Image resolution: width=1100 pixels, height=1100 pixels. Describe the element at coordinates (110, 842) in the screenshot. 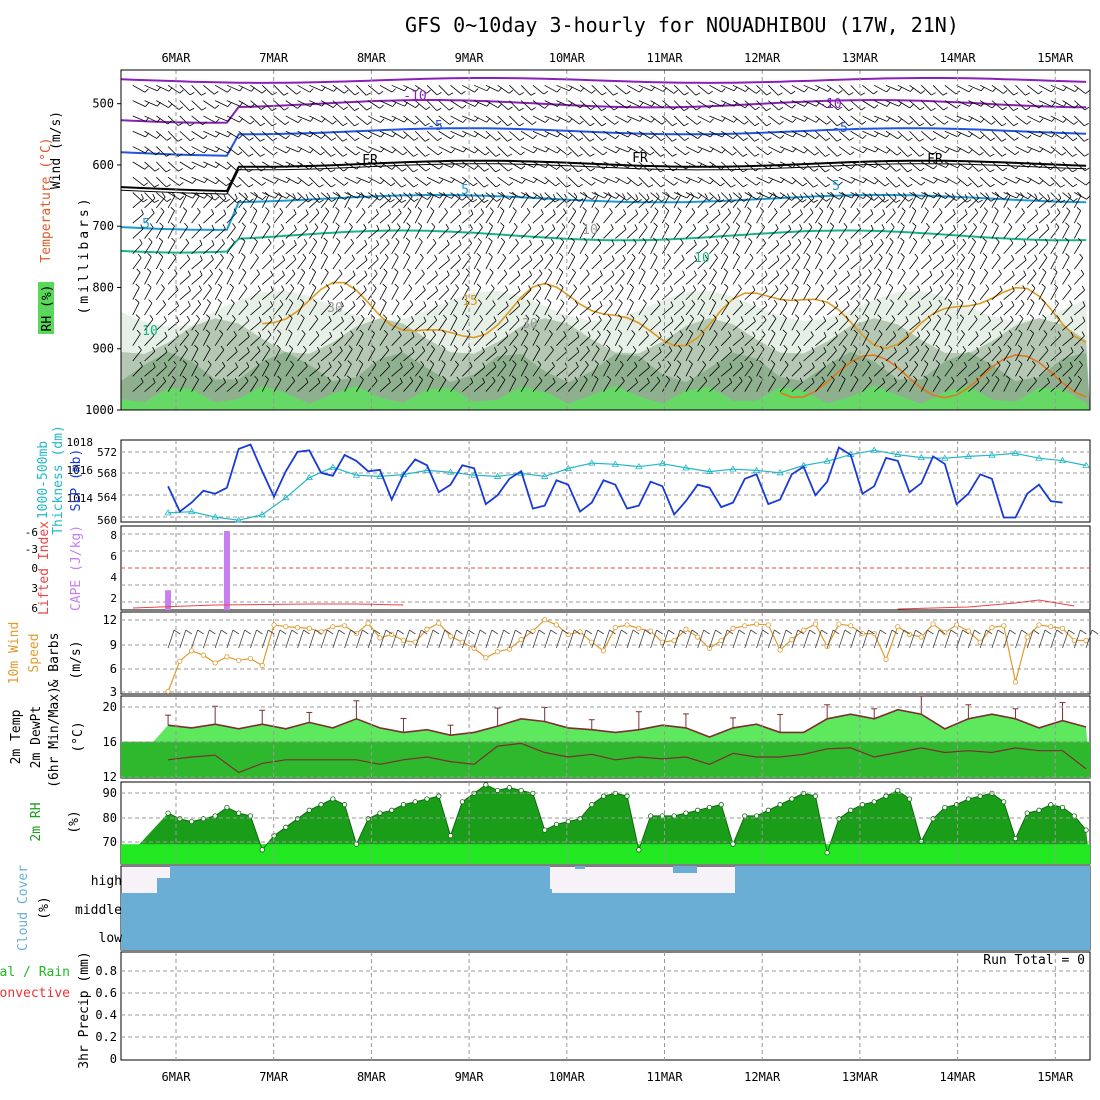

I see `rh-tick-label: 70` at that location.